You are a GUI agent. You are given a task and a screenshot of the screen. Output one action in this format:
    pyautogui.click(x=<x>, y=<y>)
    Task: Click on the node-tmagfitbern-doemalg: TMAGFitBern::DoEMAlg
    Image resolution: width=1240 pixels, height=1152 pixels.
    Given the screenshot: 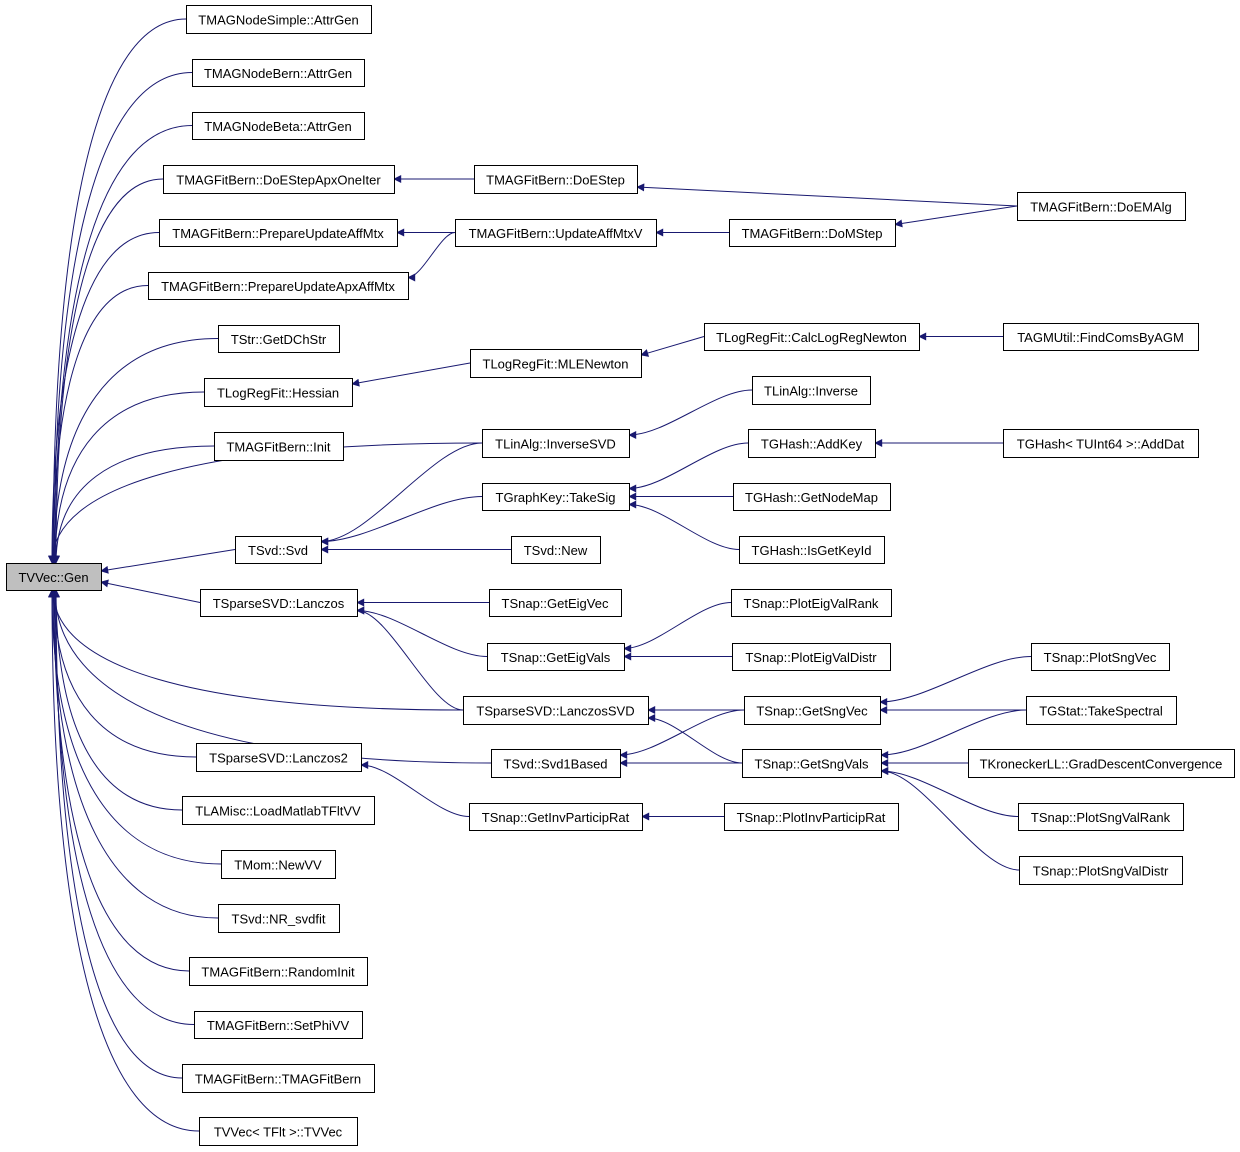 What is the action you would take?
    pyautogui.click(x=1101, y=206)
    